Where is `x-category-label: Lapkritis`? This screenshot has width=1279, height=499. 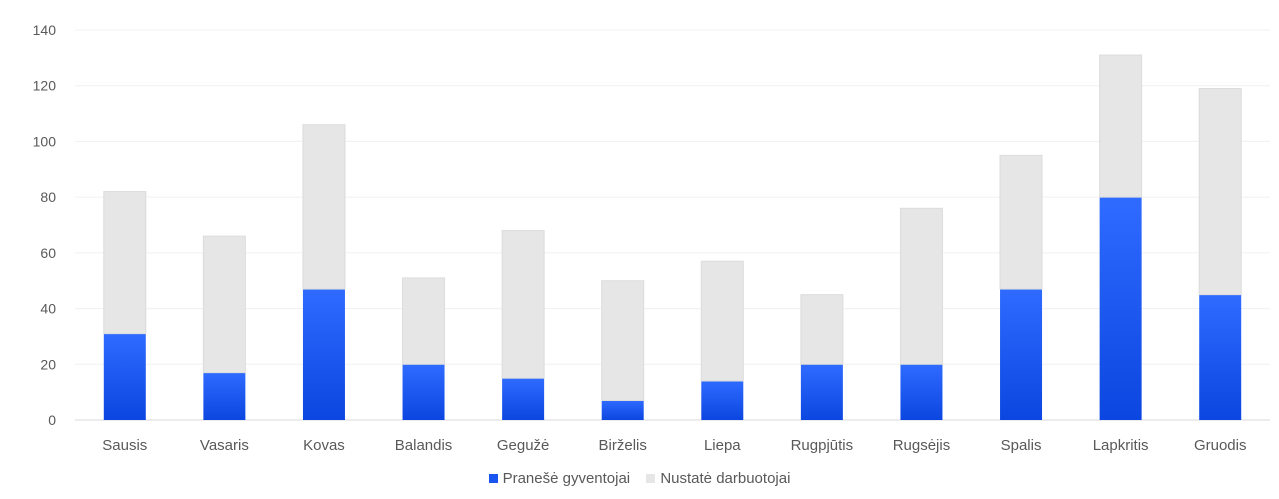
x-category-label: Lapkritis is located at coordinates (1121, 445).